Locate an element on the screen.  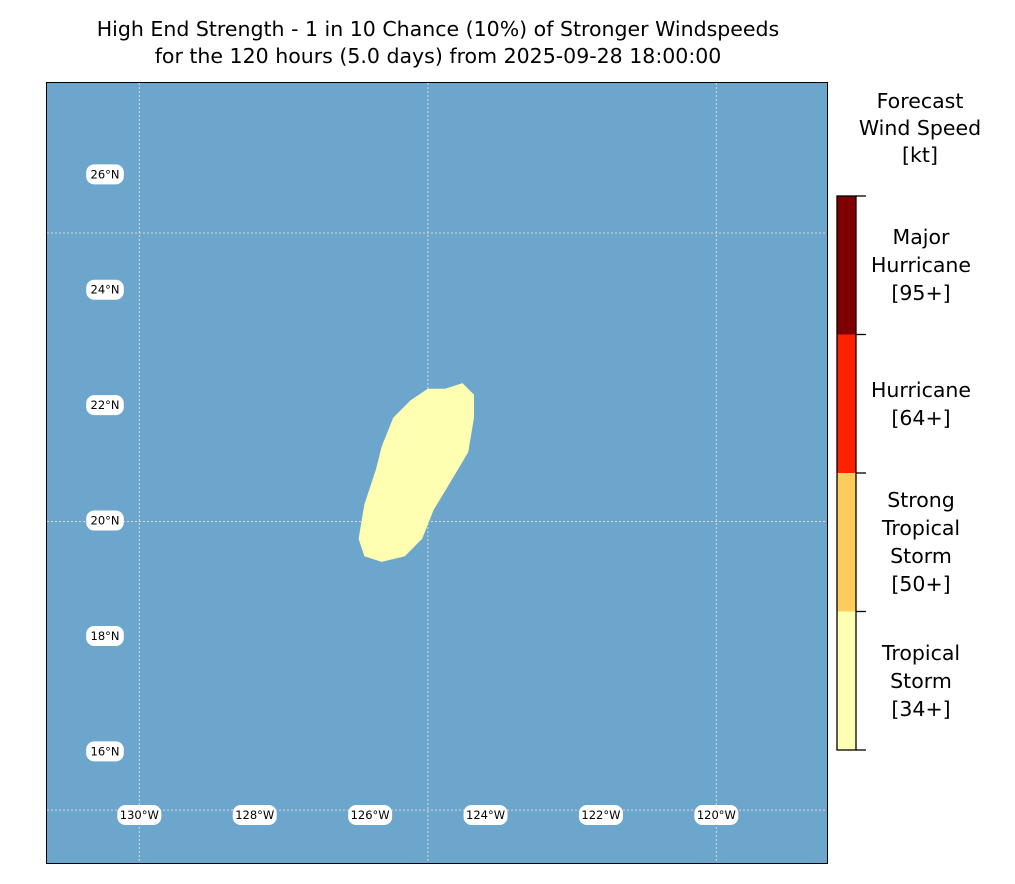
lon-label-5: 120°W is located at coordinates (716, 815).